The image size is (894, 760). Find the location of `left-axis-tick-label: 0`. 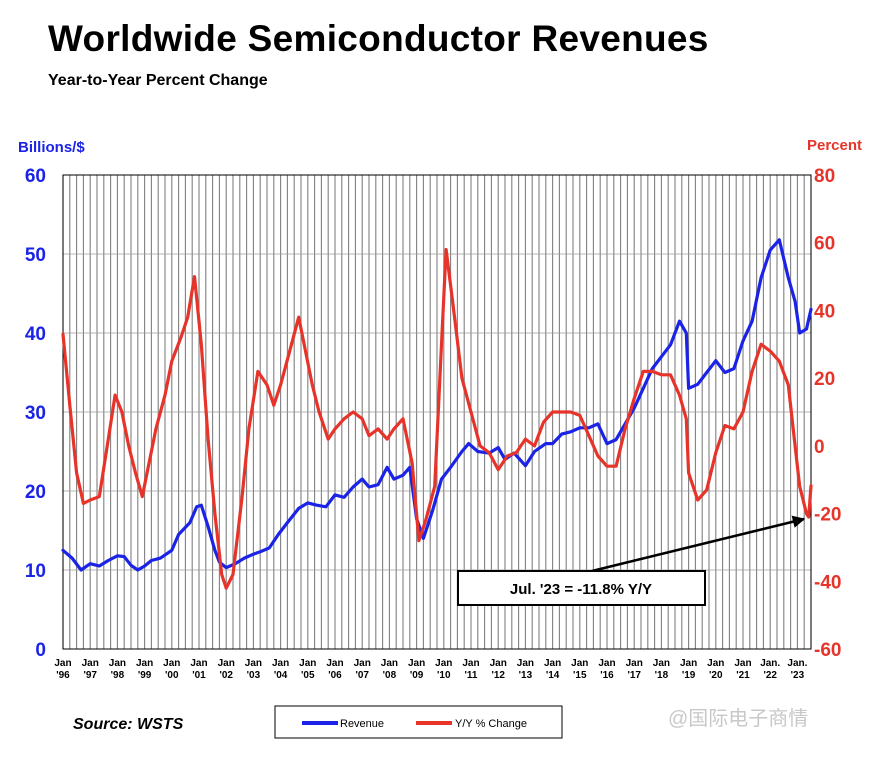

left-axis-tick-label: 0 is located at coordinates (40, 650).